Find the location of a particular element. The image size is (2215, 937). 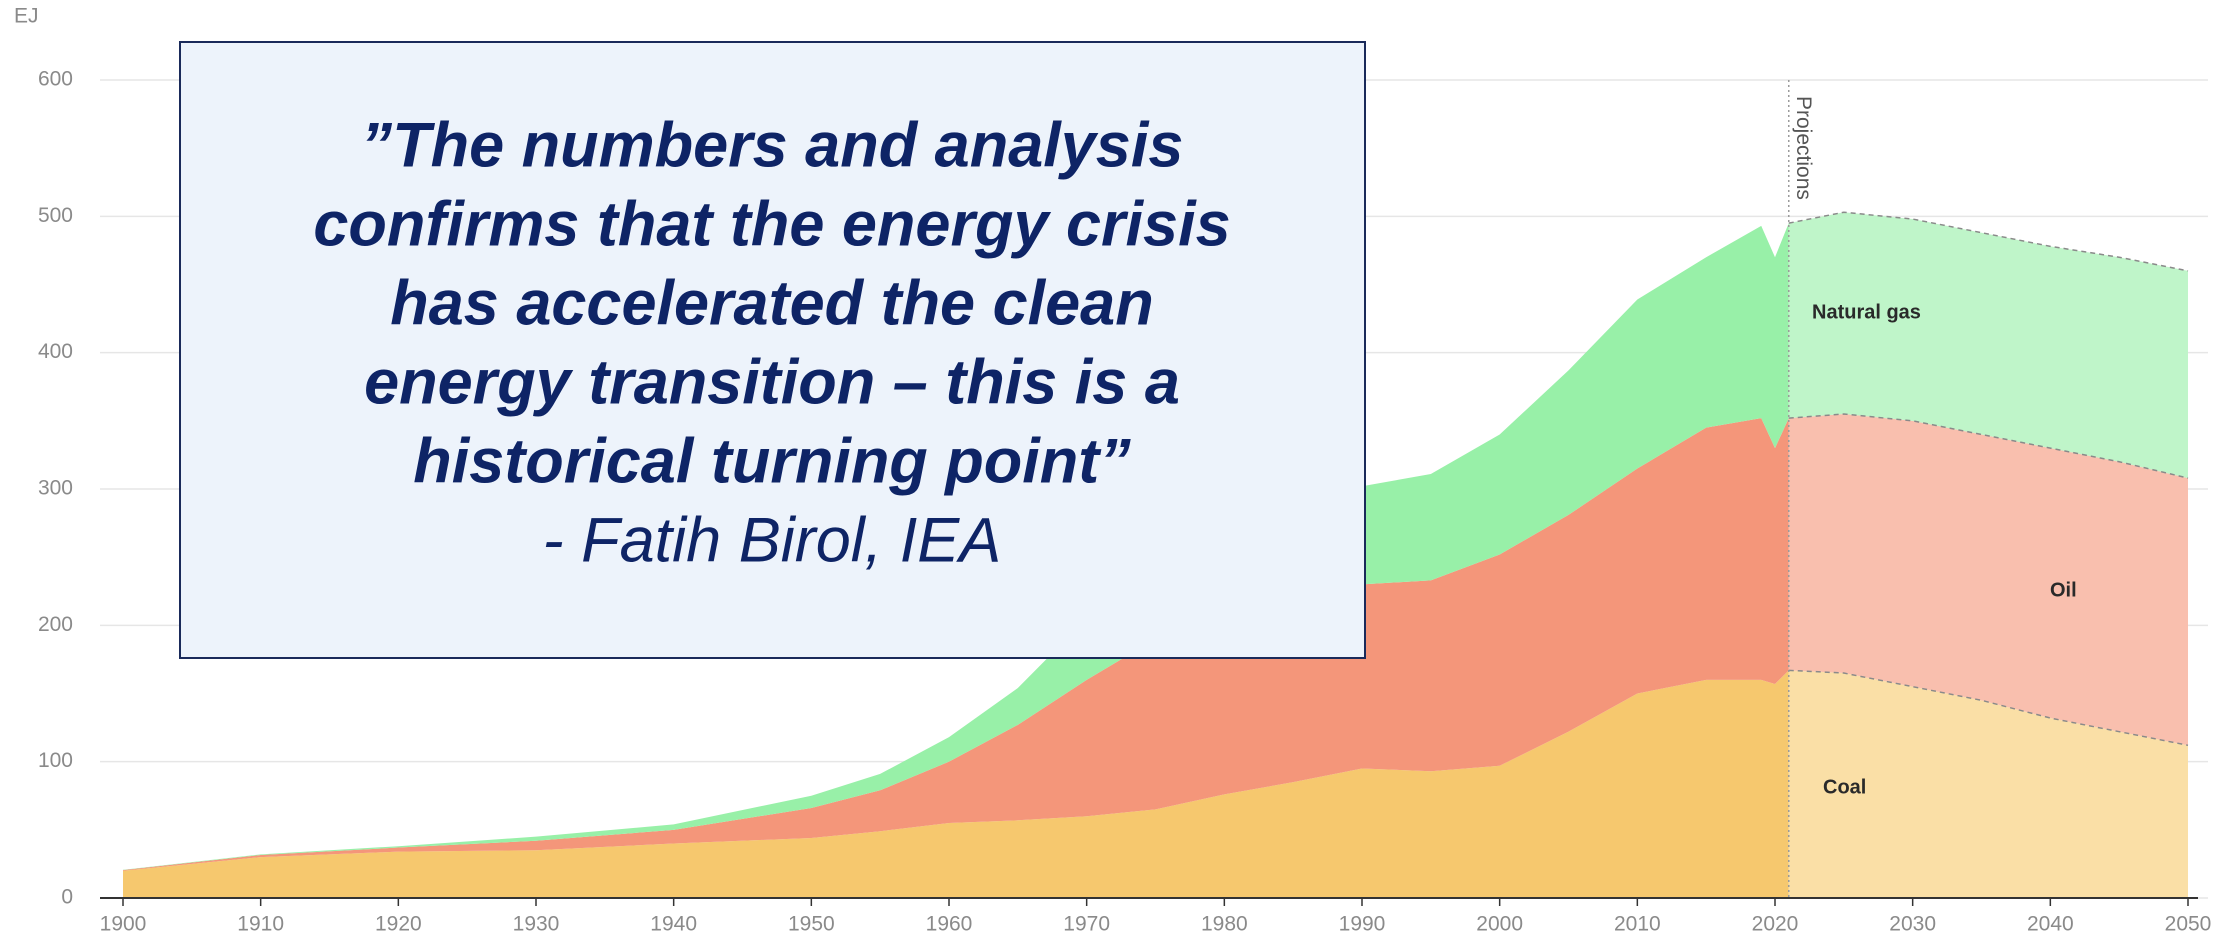

y-tick-label: 0 is located at coordinates (67, 897).